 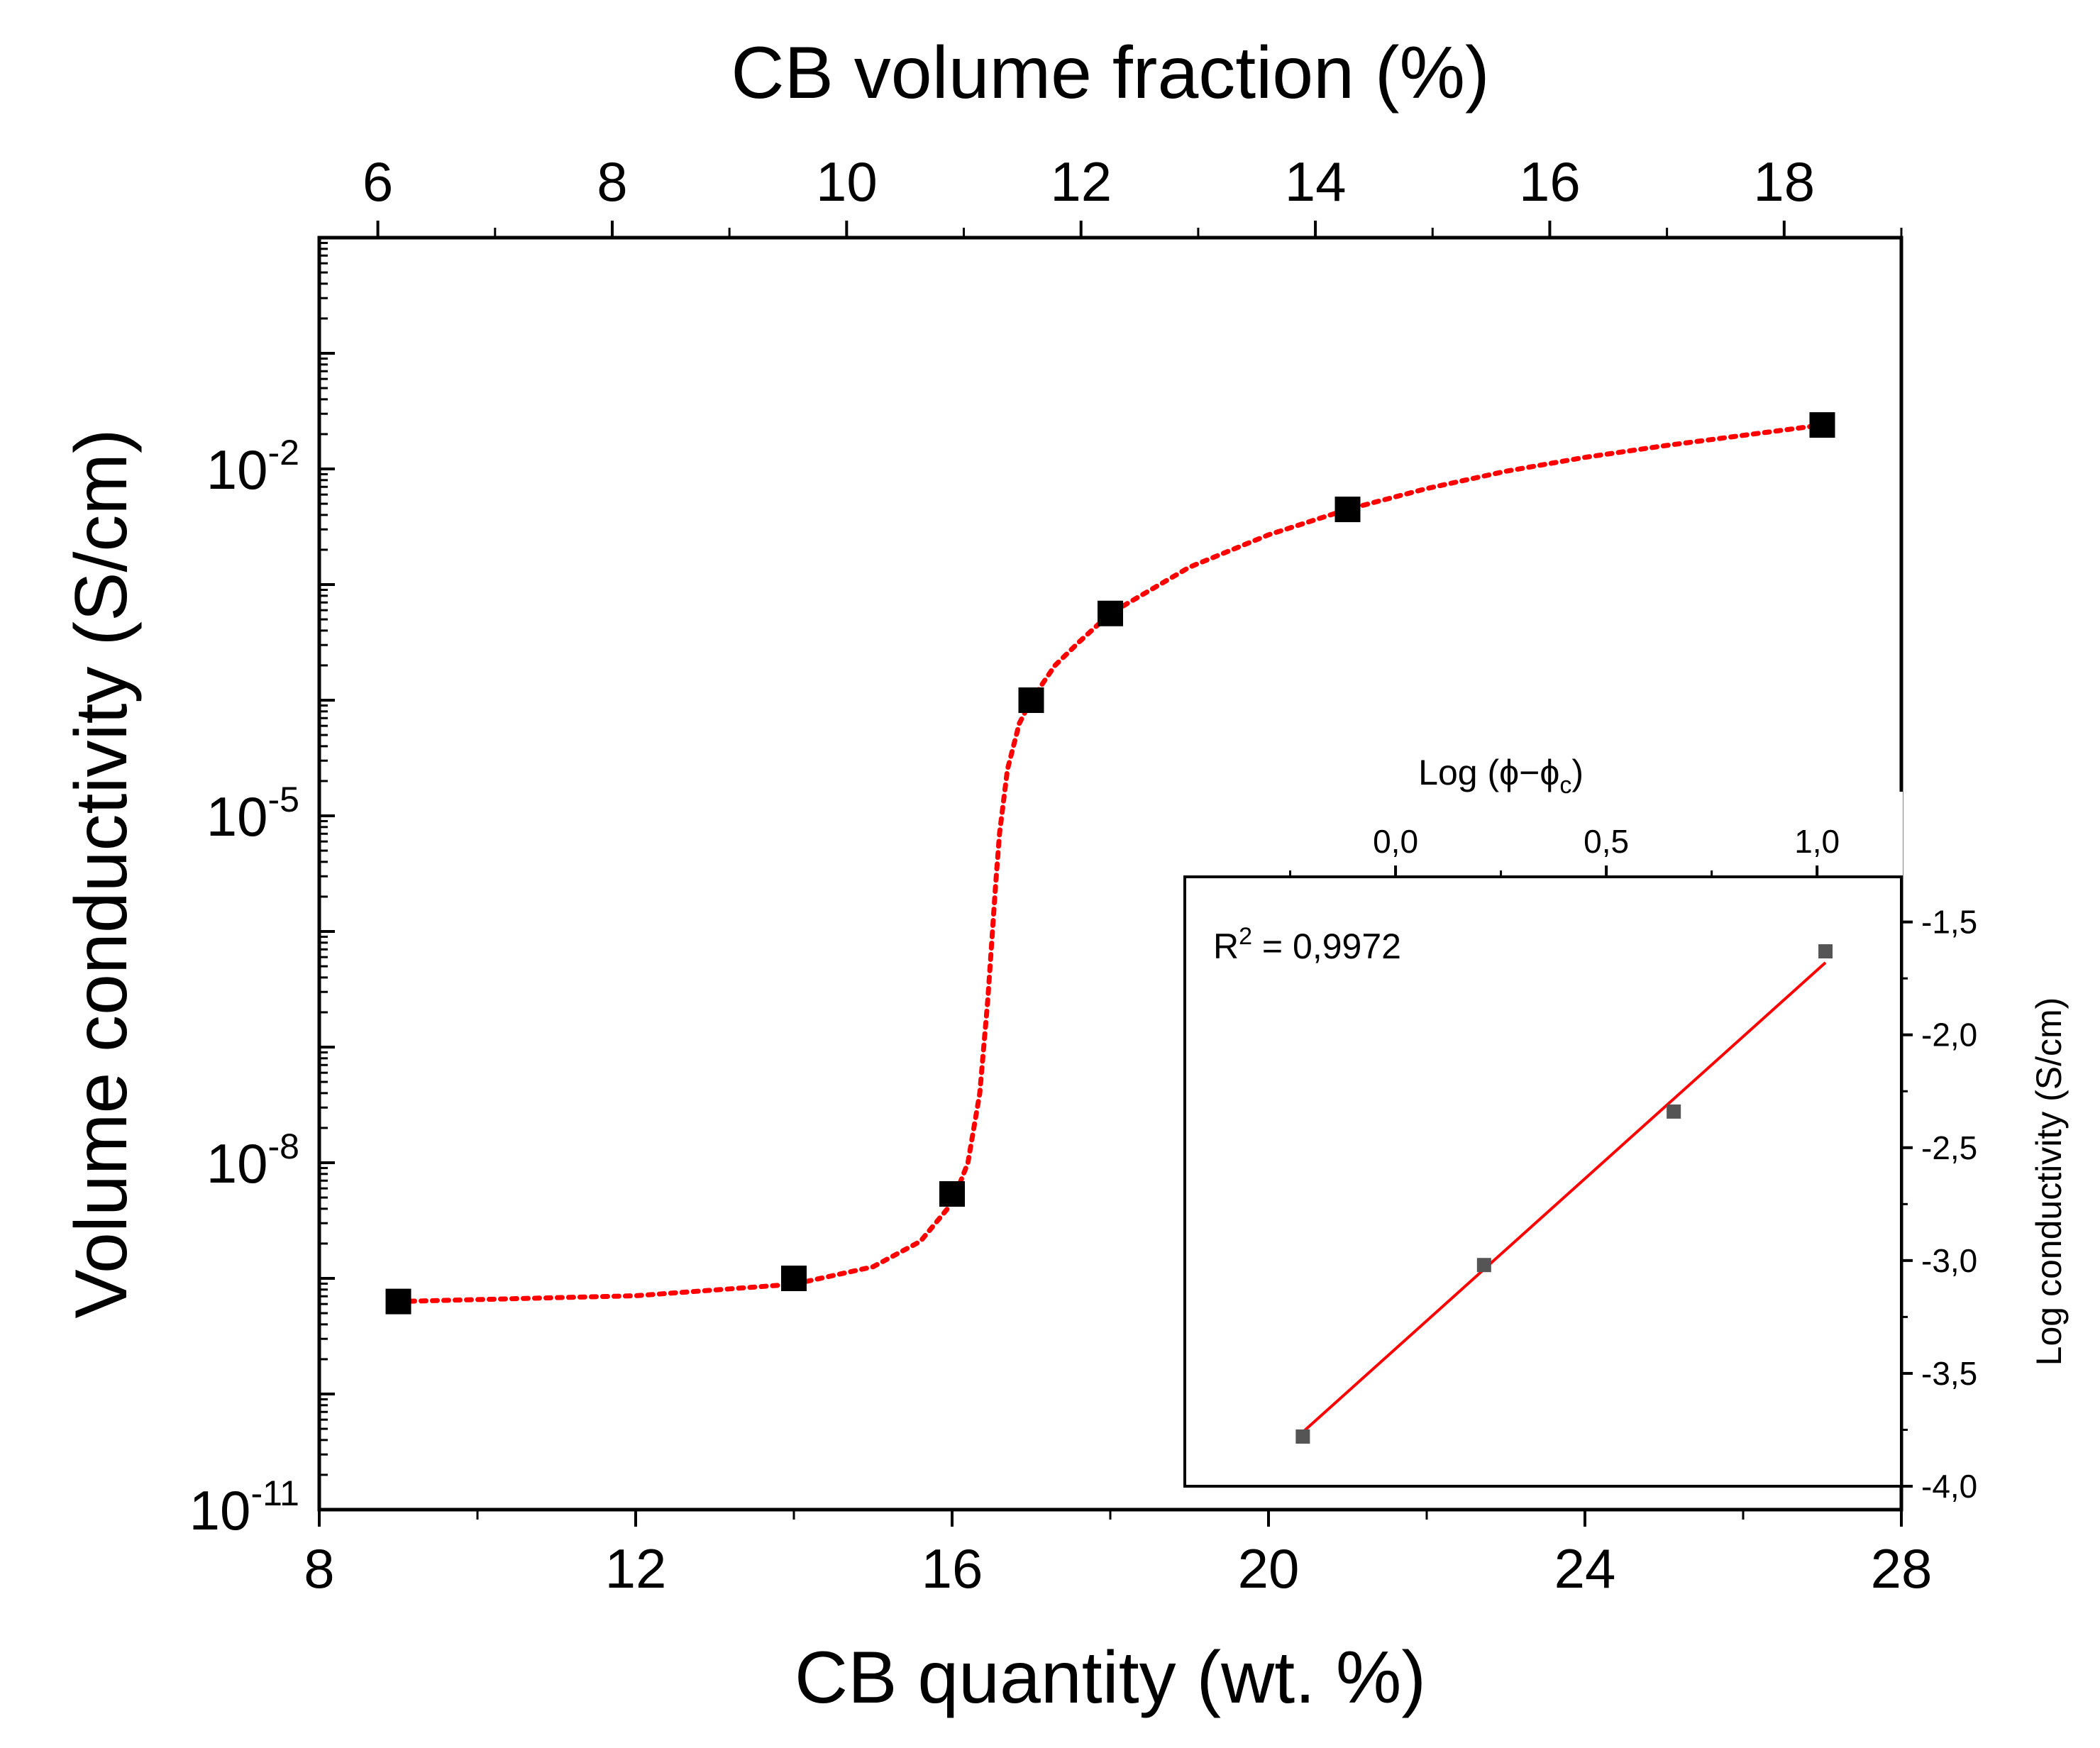 I want to click on annotation-prefix: R, so click(x=1226, y=946).